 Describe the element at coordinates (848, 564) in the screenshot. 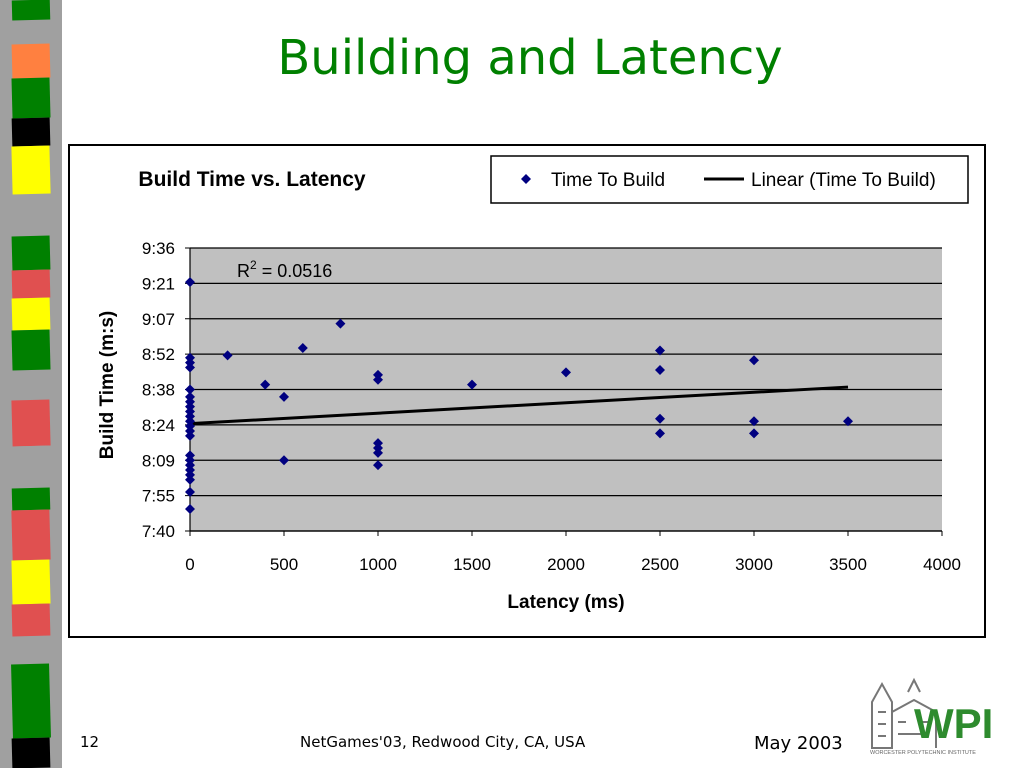

I see `x-tick-label: 3500` at that location.